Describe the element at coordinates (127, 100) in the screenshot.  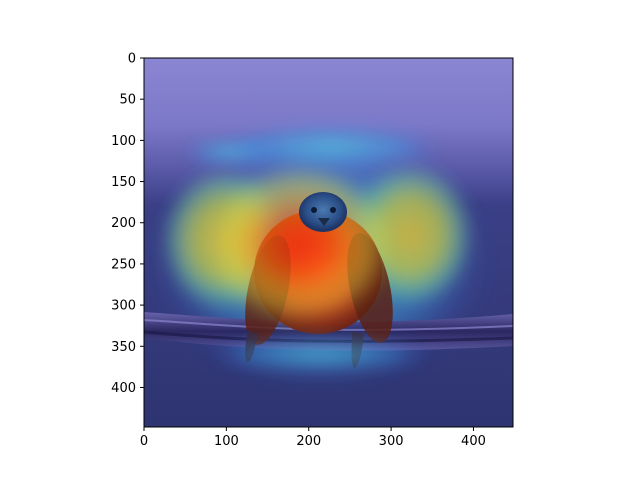
I see `y-tick-label: 50` at that location.